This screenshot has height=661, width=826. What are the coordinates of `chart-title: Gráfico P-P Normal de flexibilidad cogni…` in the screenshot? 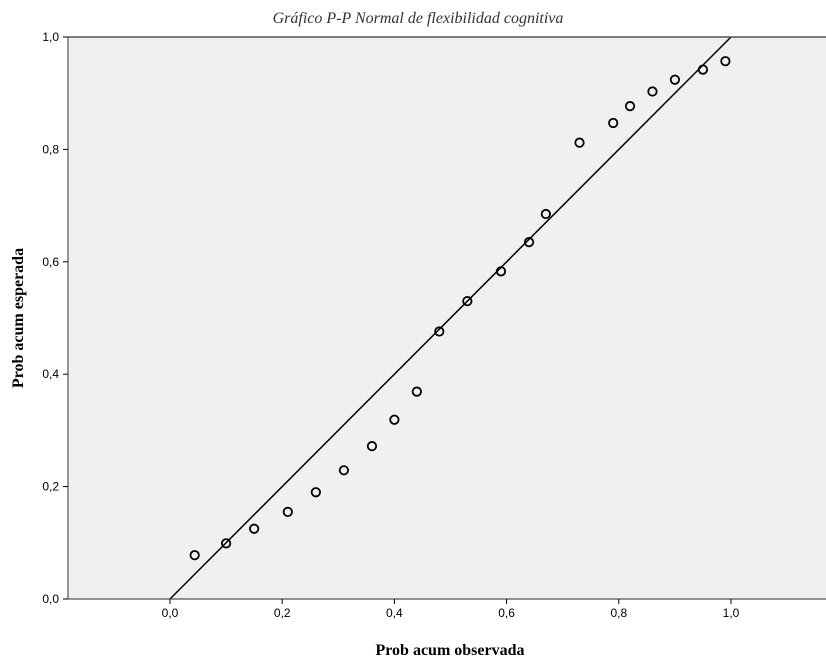 It's located at (418, 18).